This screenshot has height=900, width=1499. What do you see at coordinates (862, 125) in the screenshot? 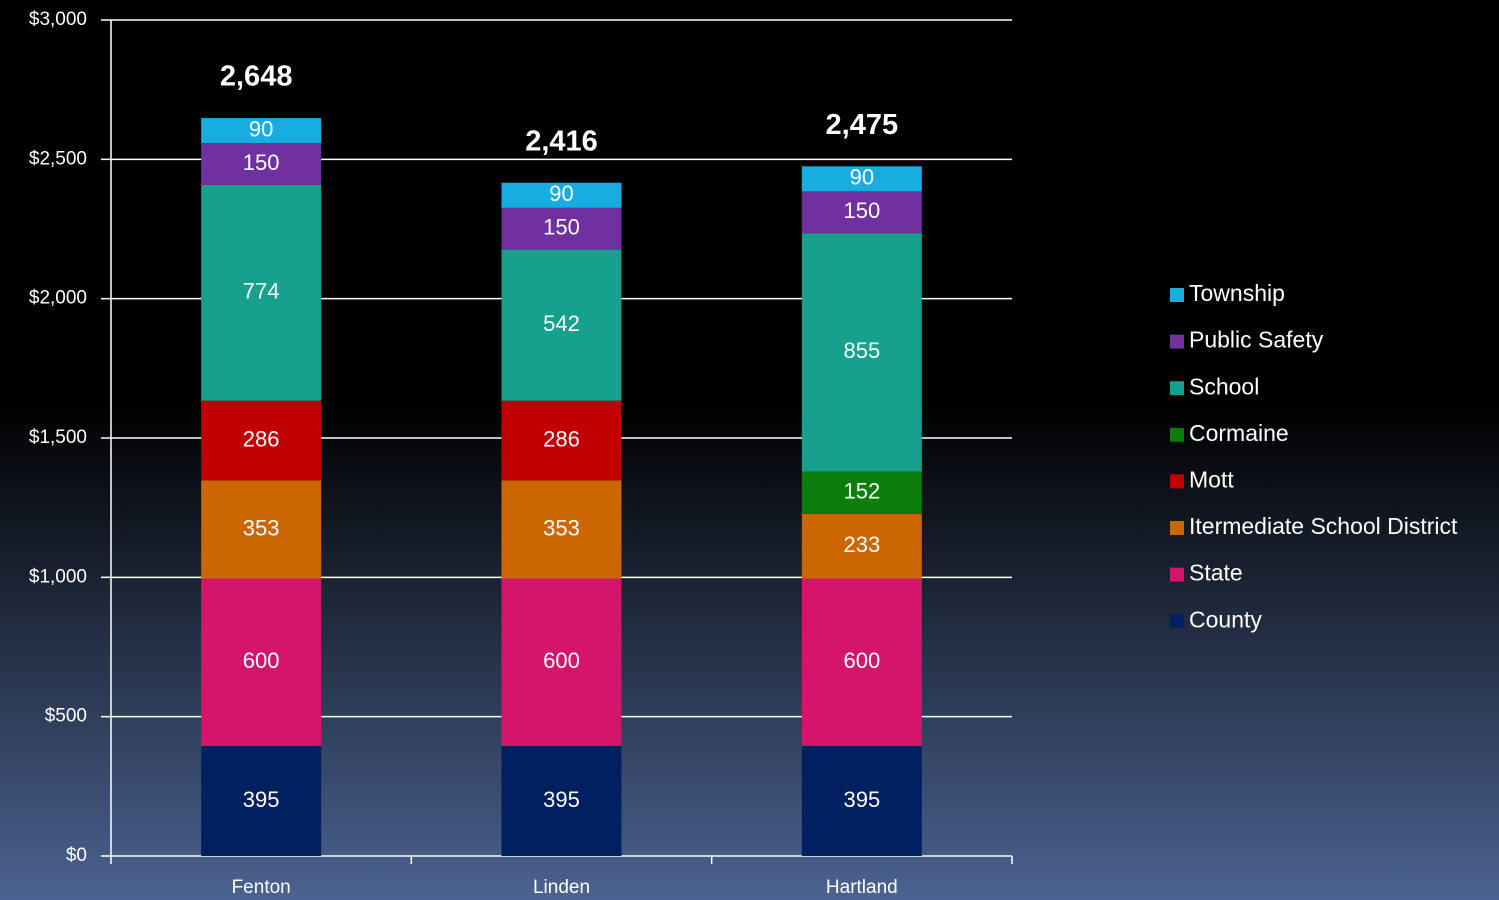
I see `total-label: 2,475` at bounding box center [862, 125].